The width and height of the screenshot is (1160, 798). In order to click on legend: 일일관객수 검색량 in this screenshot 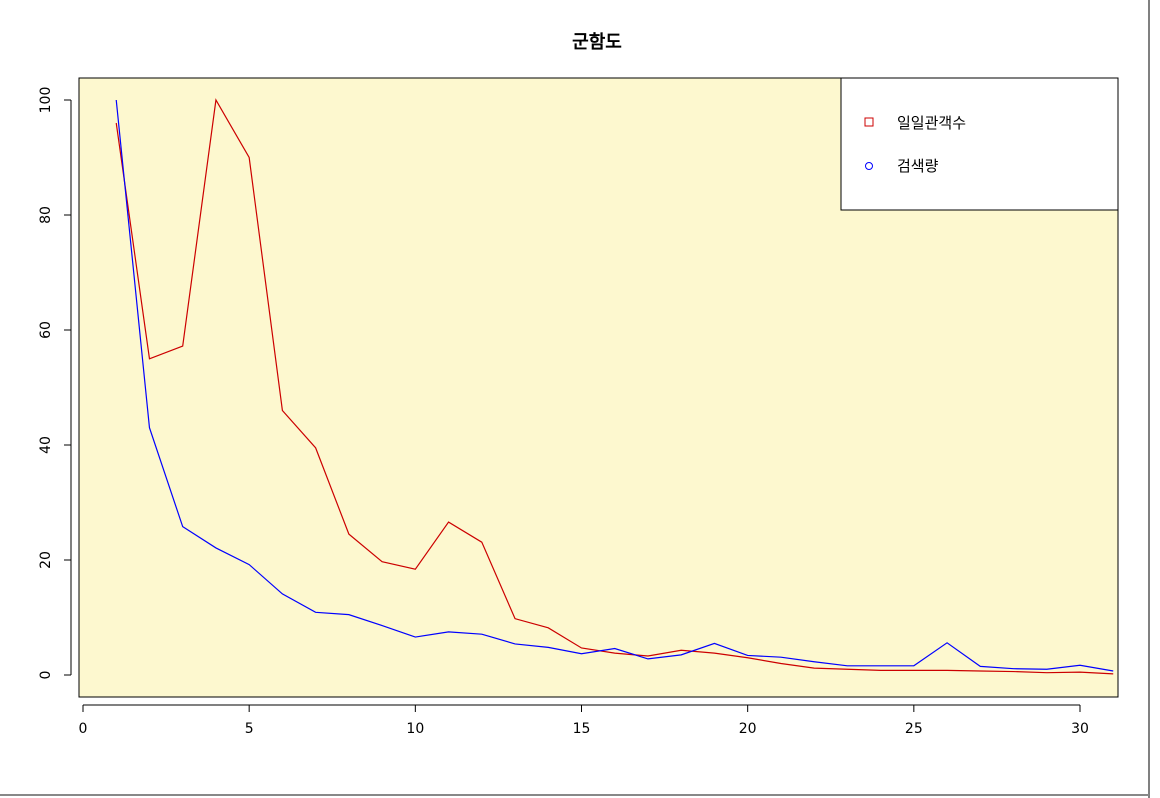, I will do `click(979, 144)`.